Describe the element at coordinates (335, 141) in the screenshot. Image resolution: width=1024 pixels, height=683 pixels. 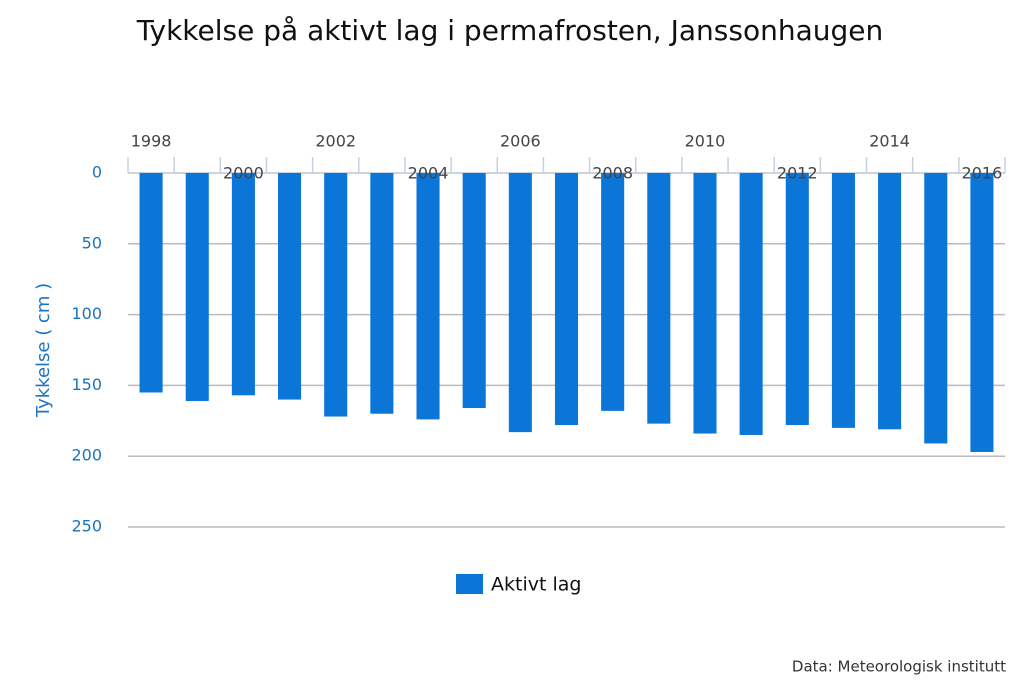
I see `x-tick-label: 2002` at that location.